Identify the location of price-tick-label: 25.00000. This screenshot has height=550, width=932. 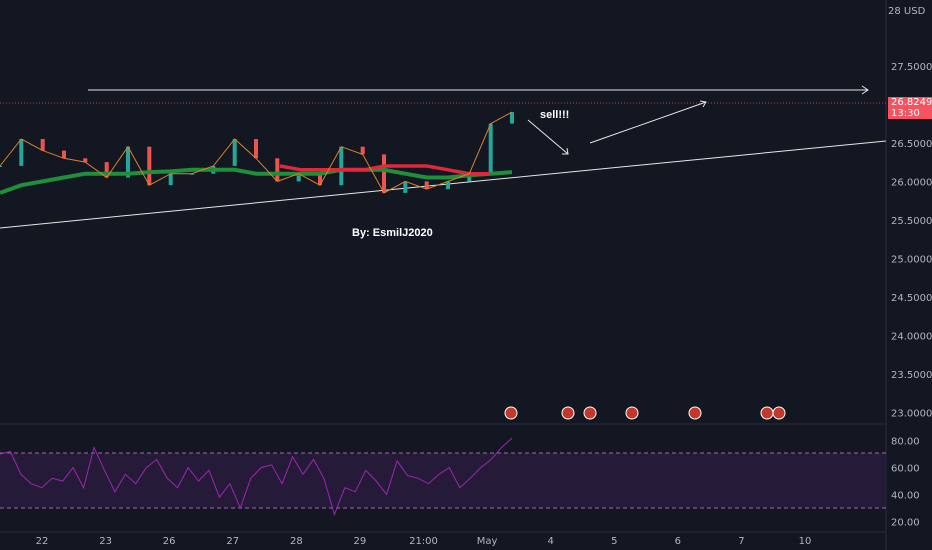
(911, 259).